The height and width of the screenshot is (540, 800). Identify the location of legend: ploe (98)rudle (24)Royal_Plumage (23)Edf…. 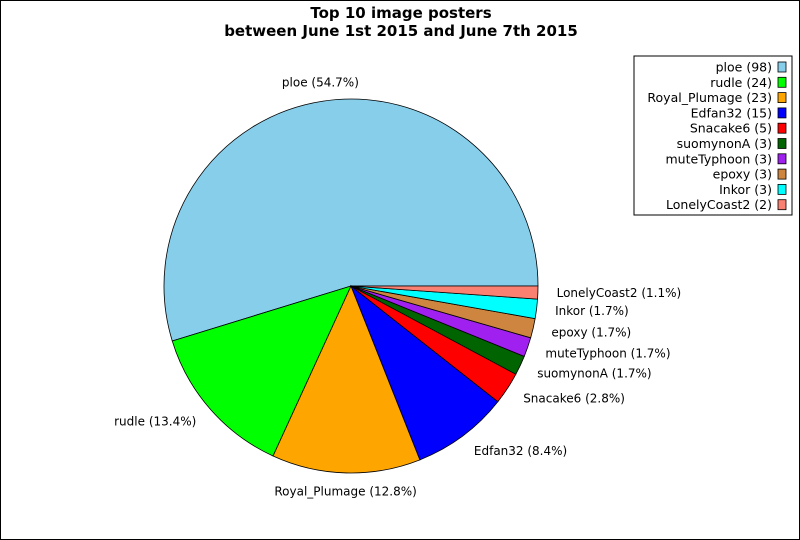
(713, 135).